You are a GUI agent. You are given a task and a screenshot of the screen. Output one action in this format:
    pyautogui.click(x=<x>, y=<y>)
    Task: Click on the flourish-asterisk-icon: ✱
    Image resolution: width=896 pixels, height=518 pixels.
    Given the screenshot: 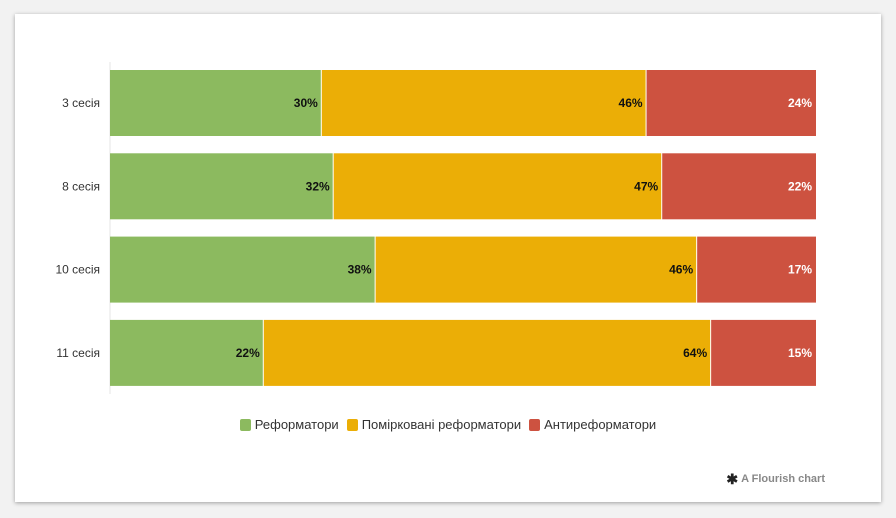 What is the action you would take?
    pyautogui.click(x=732, y=479)
    